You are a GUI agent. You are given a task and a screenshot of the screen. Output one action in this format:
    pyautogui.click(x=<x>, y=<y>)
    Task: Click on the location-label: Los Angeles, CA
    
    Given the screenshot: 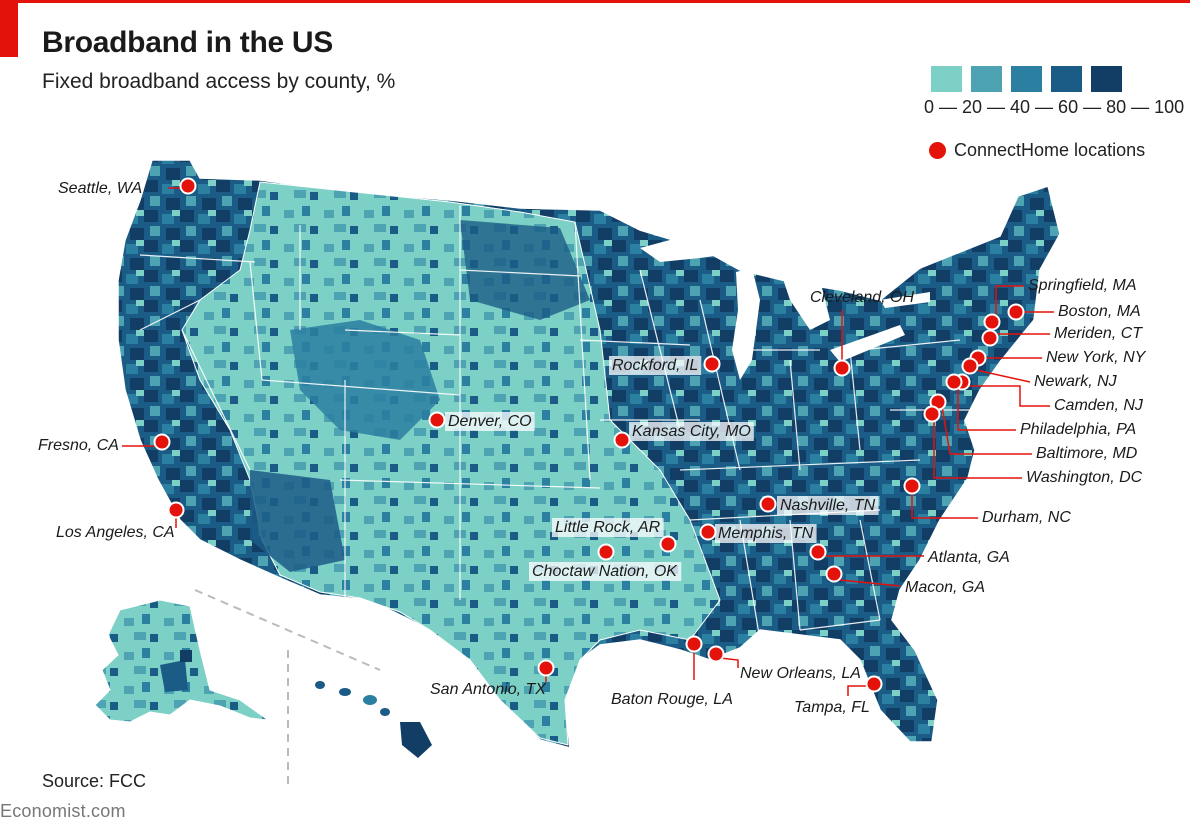 What is the action you would take?
    pyautogui.click(x=115, y=532)
    